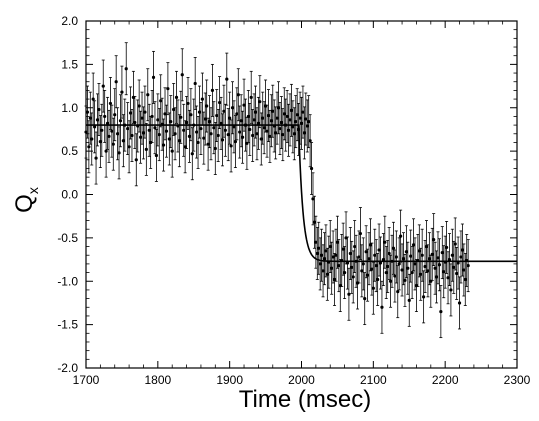  Describe the element at coordinates (229, 380) in the screenshot. I see `x-tick-label: 1900` at that location.